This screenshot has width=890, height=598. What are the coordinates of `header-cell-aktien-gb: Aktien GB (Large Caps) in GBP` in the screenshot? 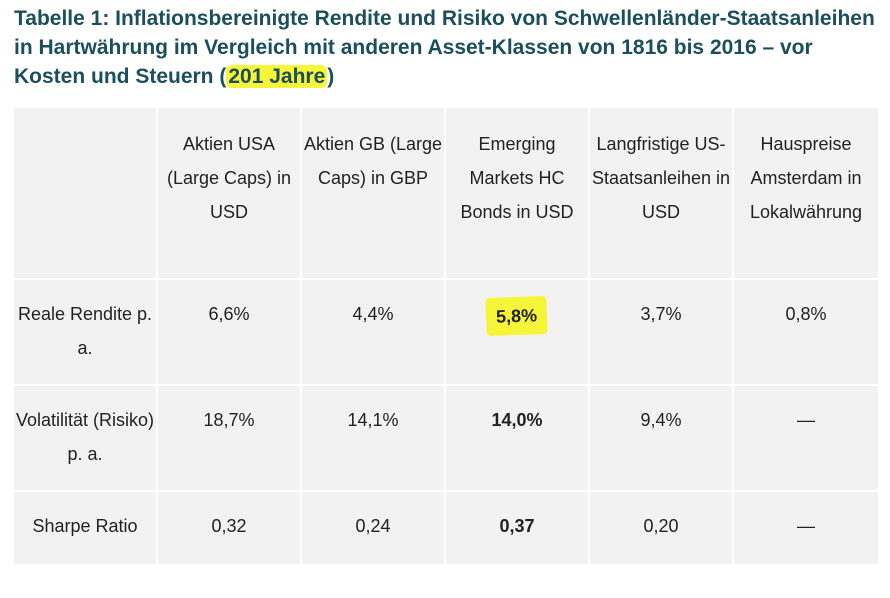 It's located at (374, 194).